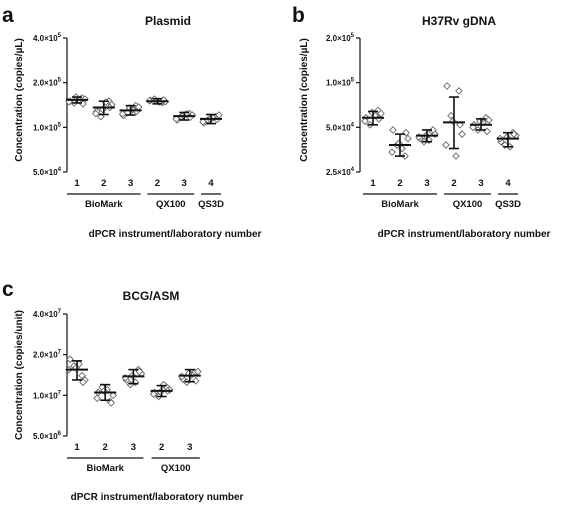  I want to click on panel-c-y-tick-label: 1.0×10⁷, so click(47, 395).